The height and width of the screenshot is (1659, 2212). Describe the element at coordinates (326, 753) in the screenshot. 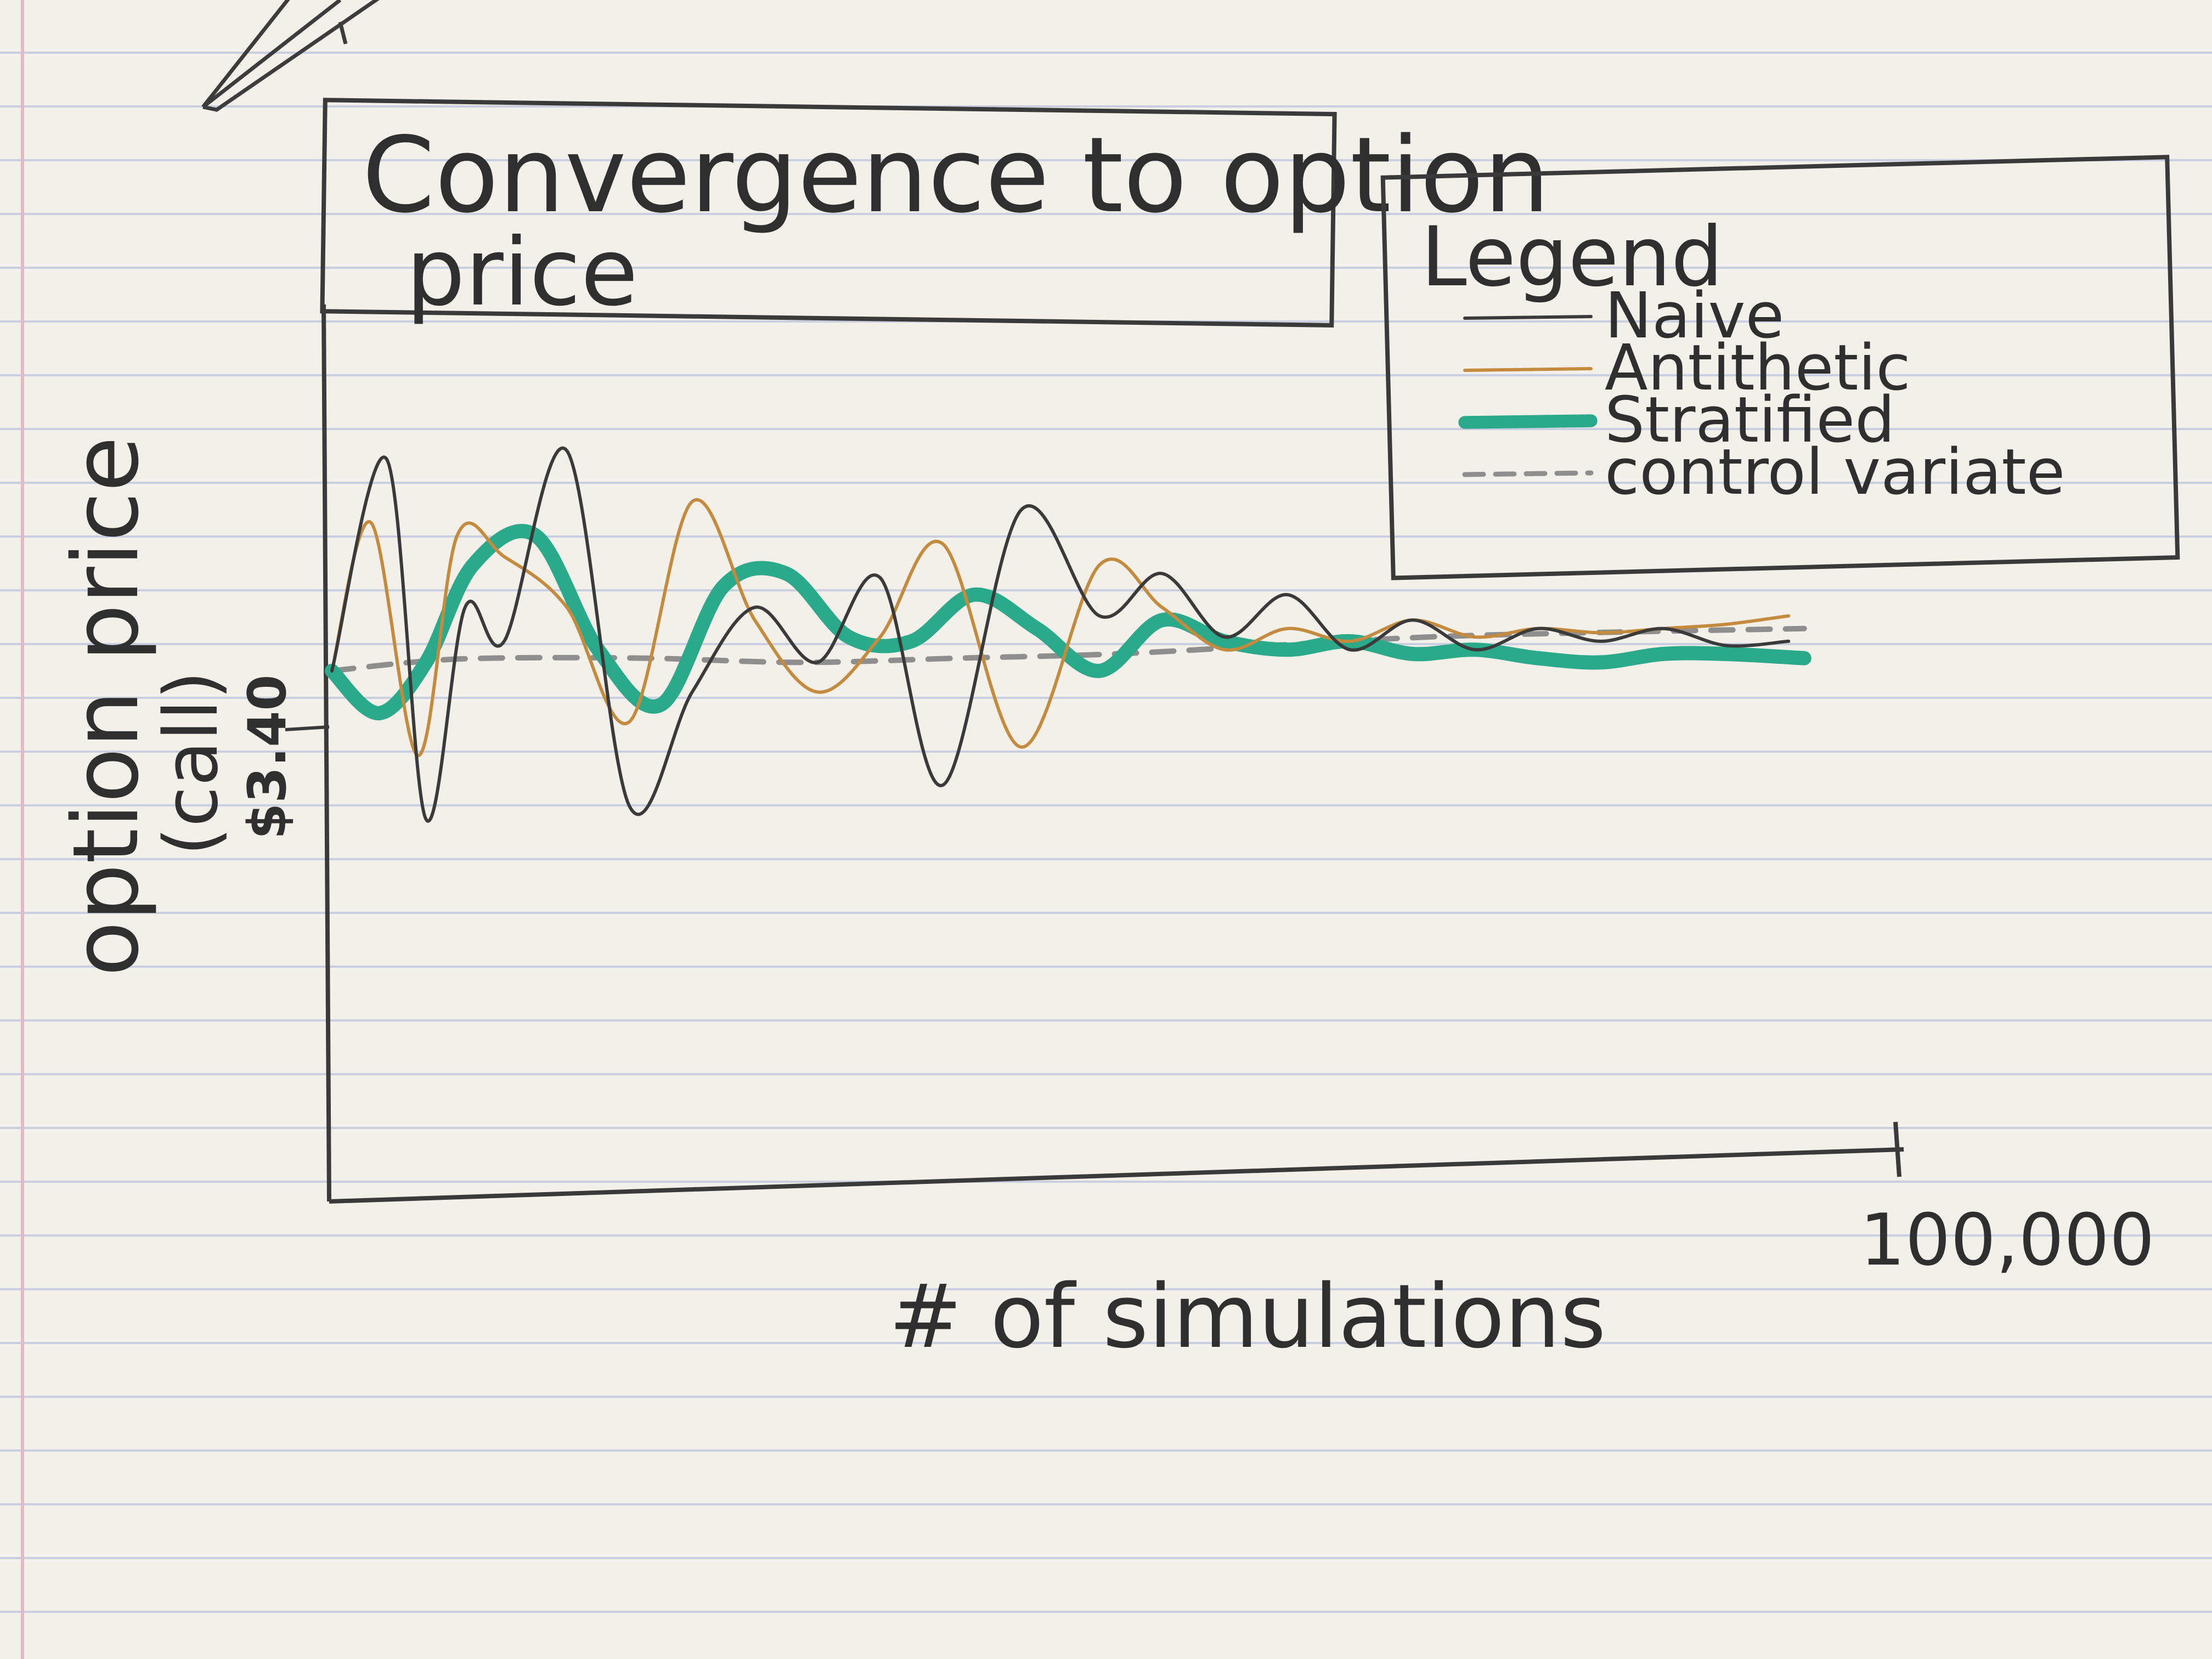

I see `y-axis` at that location.